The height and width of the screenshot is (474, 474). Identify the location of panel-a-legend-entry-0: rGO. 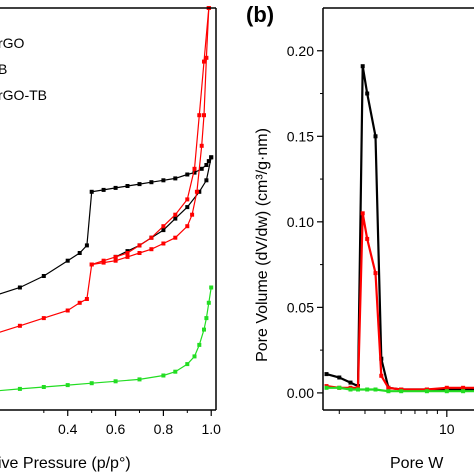
(12, 43).